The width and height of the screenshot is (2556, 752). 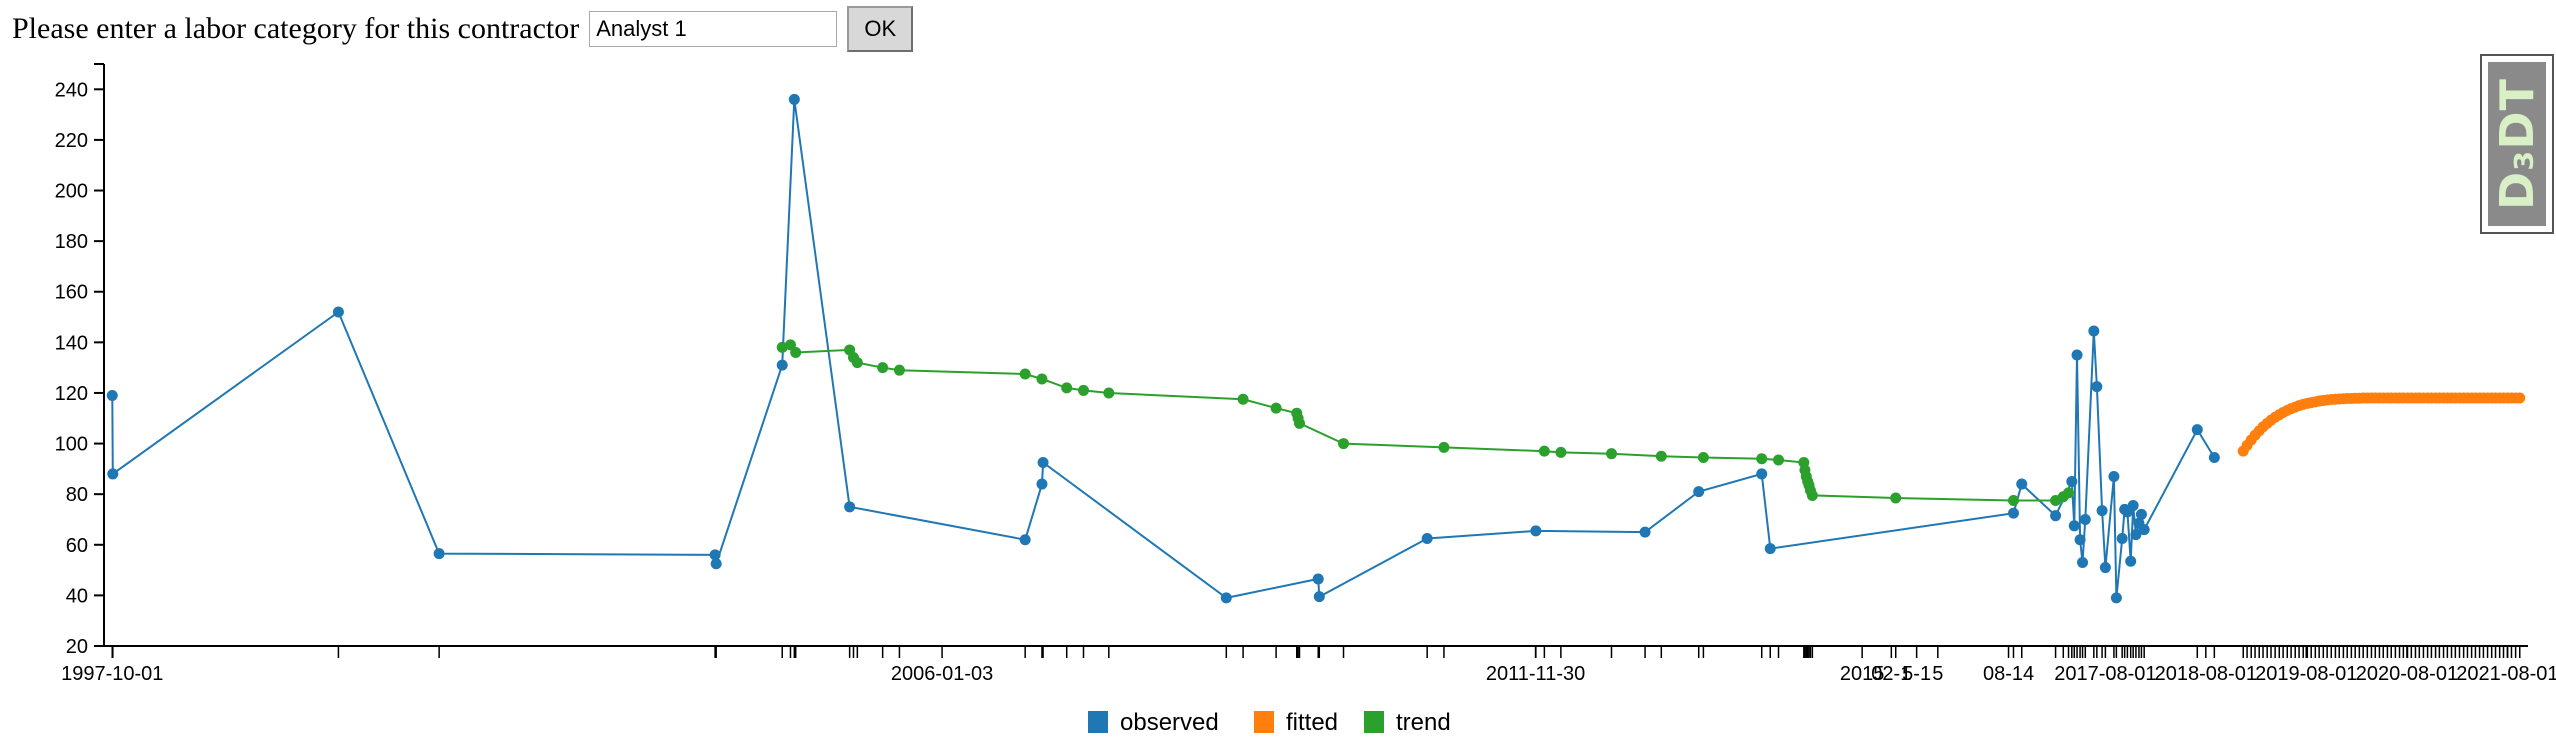 I want to click on legend-swatch-fitted, so click(x=1264, y=722).